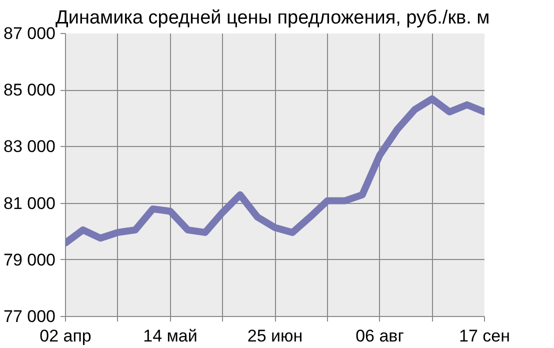  I want to click on y-tick-label: 87 000, so click(30, 33).